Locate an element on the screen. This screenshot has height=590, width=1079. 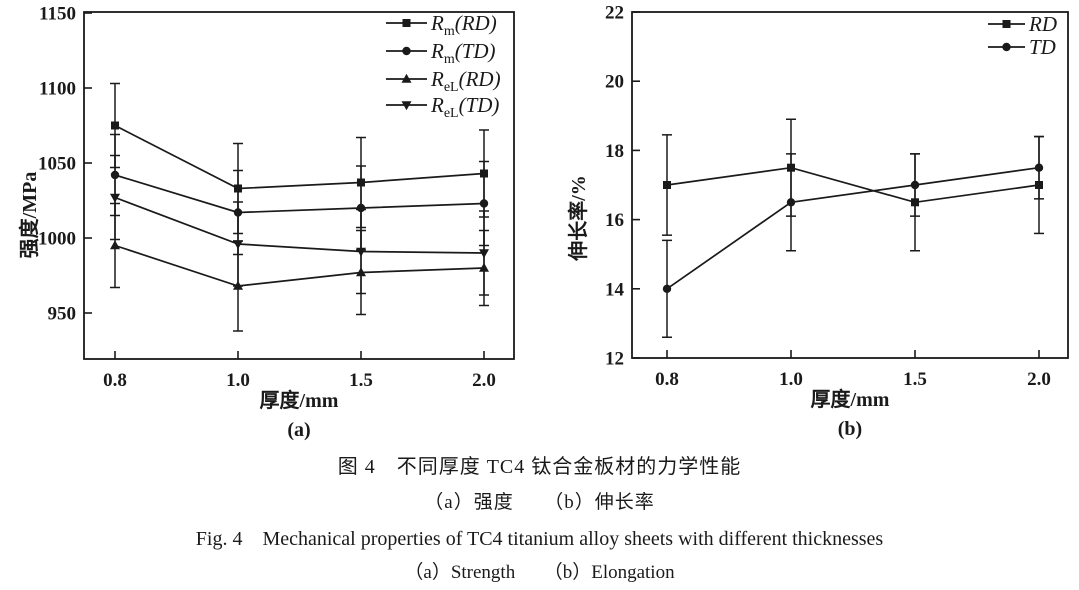
caption-english-subtitle: （a）Strength （b）Elongation is located at coordinates (539, 572).